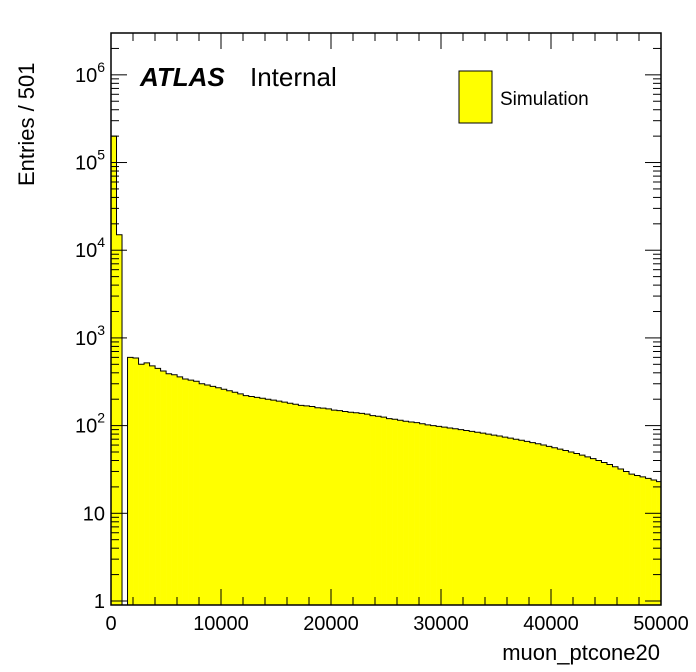 The image size is (696, 672). Describe the element at coordinates (110, 624) in the screenshot. I see `x-tick-label: 0` at that location.